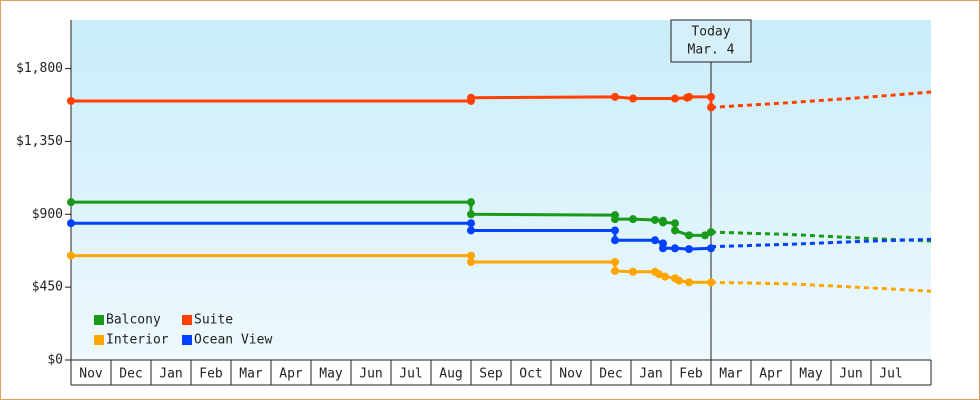  Describe the element at coordinates (39, 68) in the screenshot. I see `y-tick-label: $1,800` at that location.